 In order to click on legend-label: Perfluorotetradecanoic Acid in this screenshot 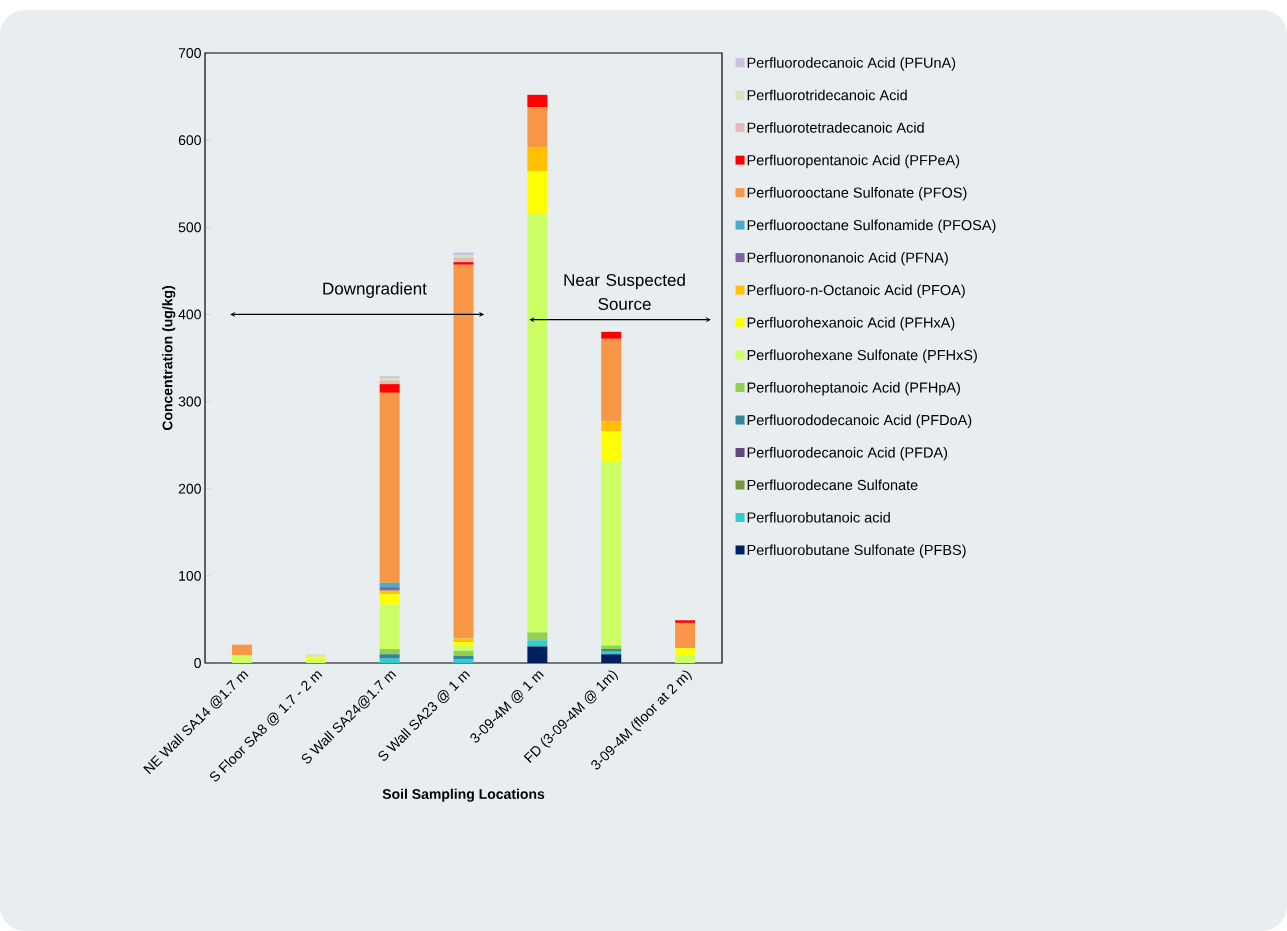, I will do `click(835, 127)`.